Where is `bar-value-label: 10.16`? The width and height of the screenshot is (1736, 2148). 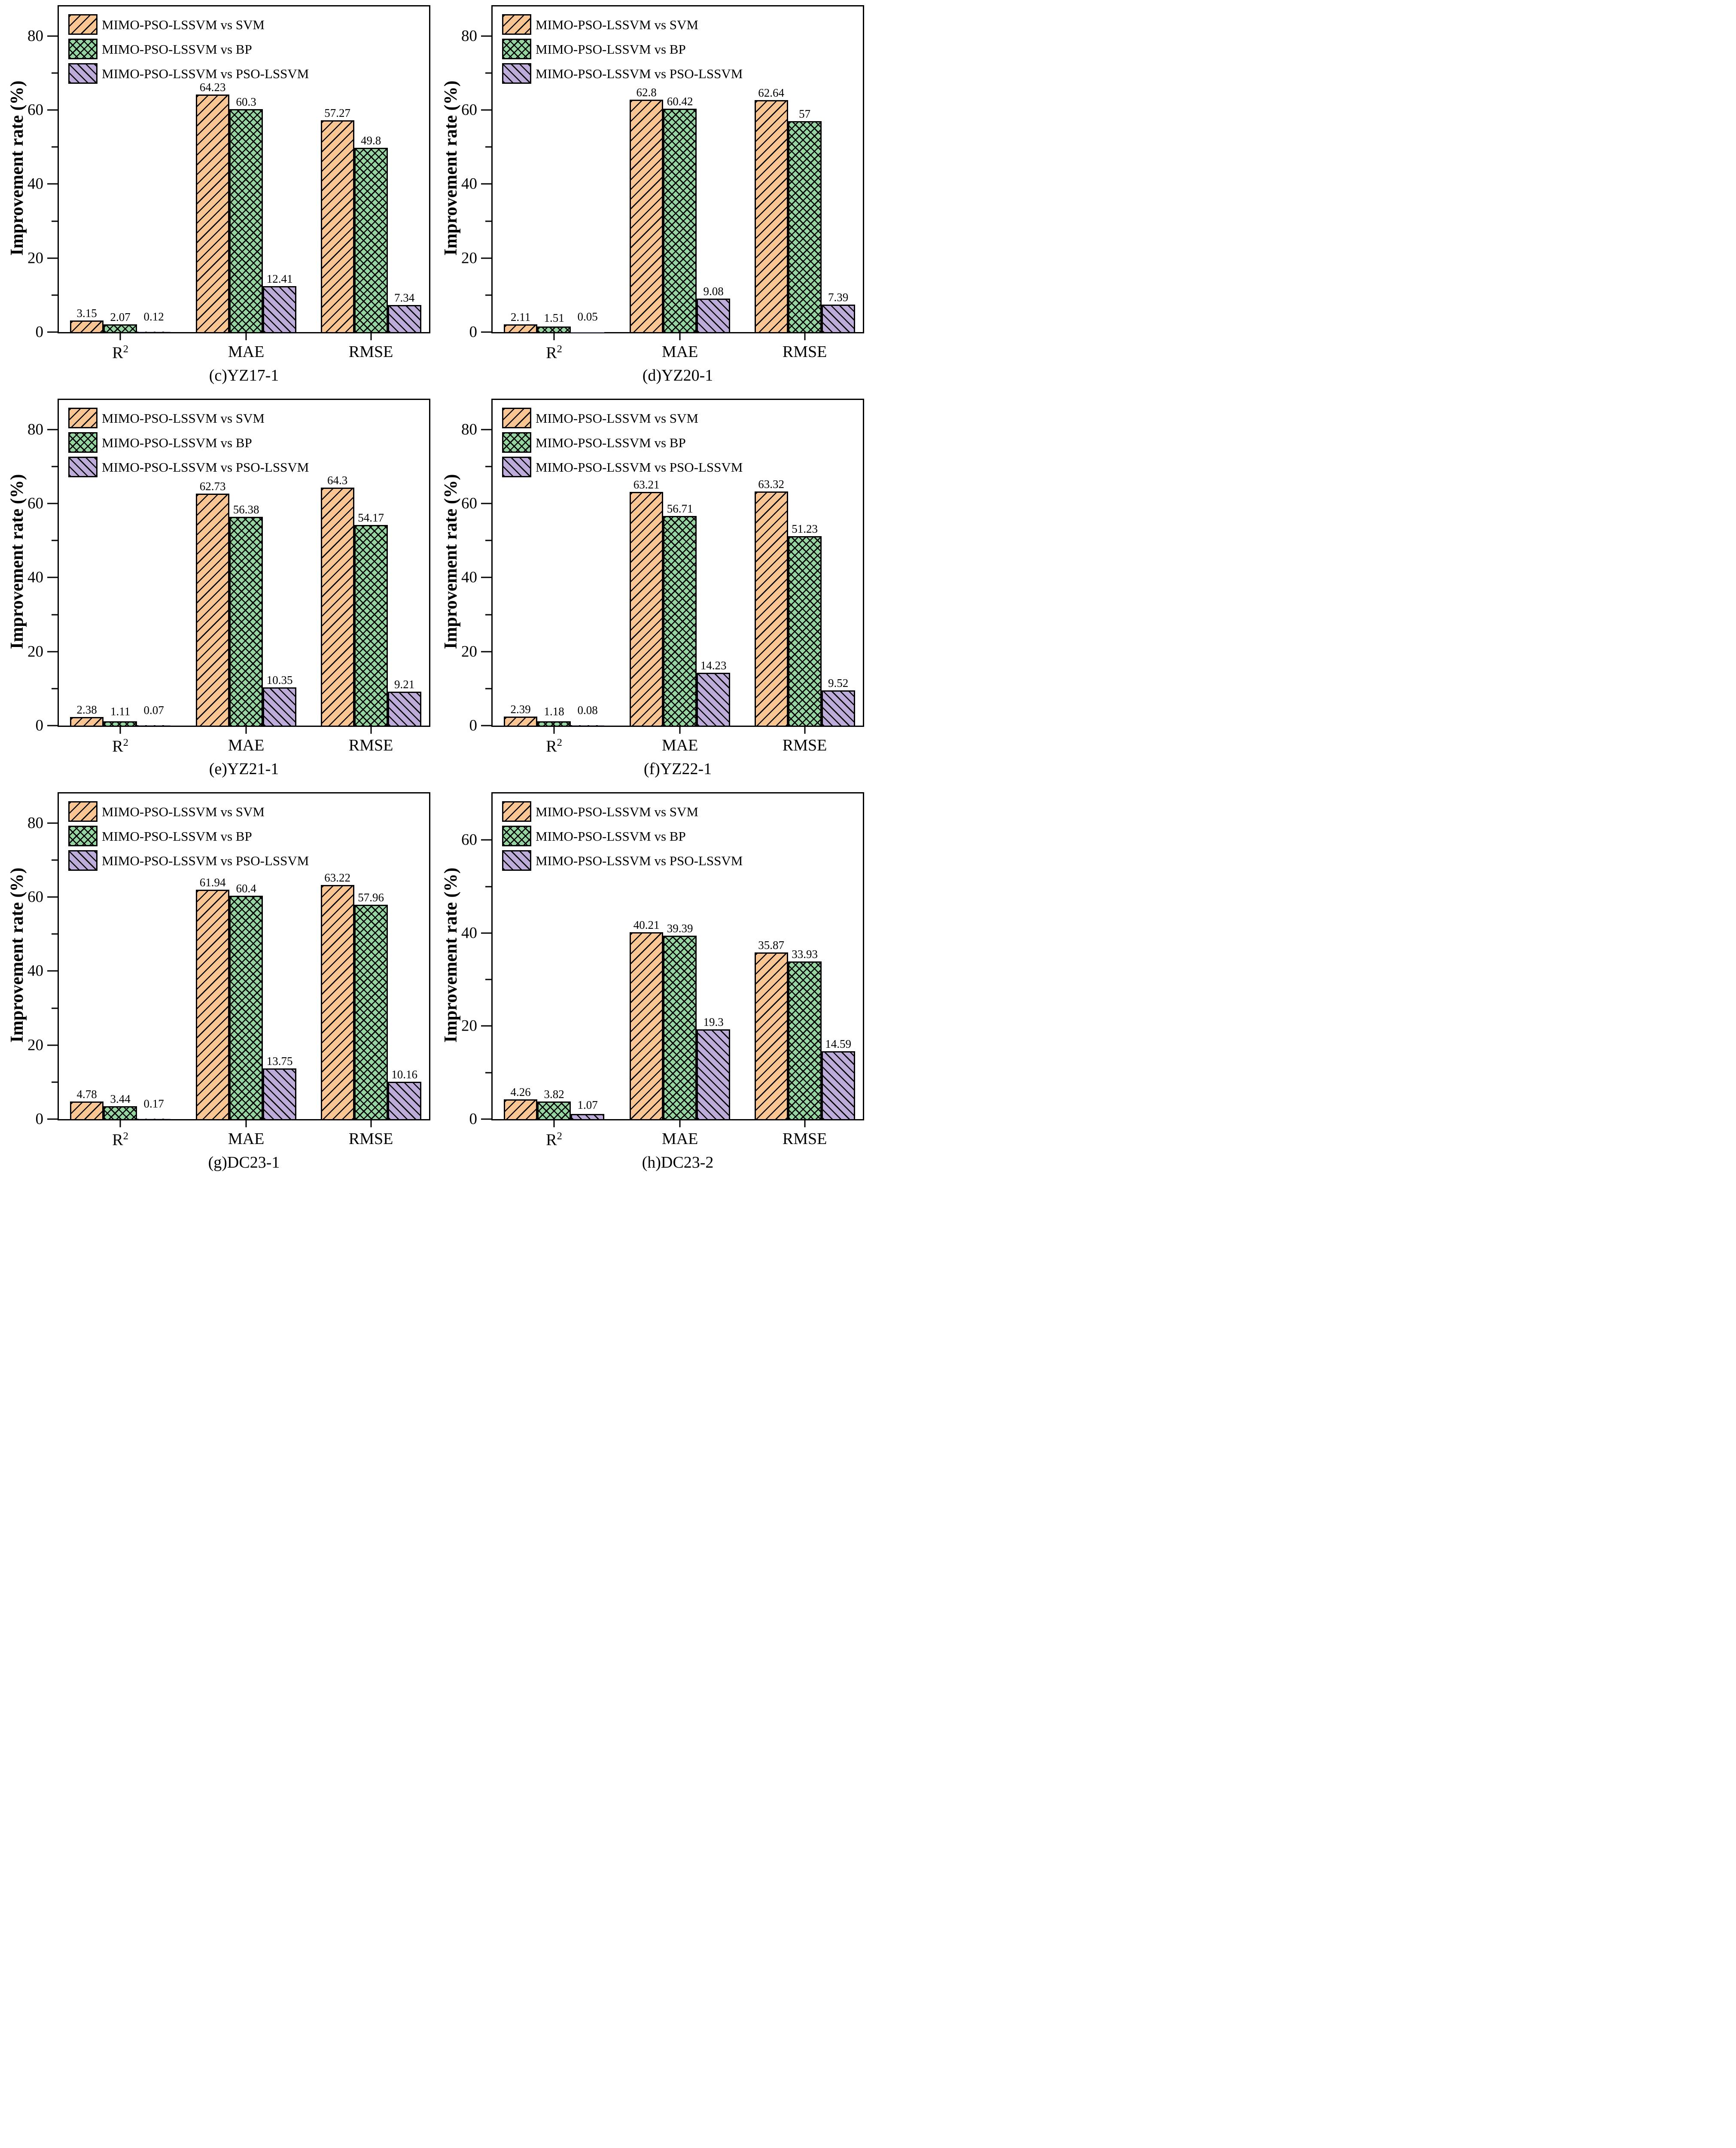
bar-value-label: 10.16 is located at coordinates (405, 1074).